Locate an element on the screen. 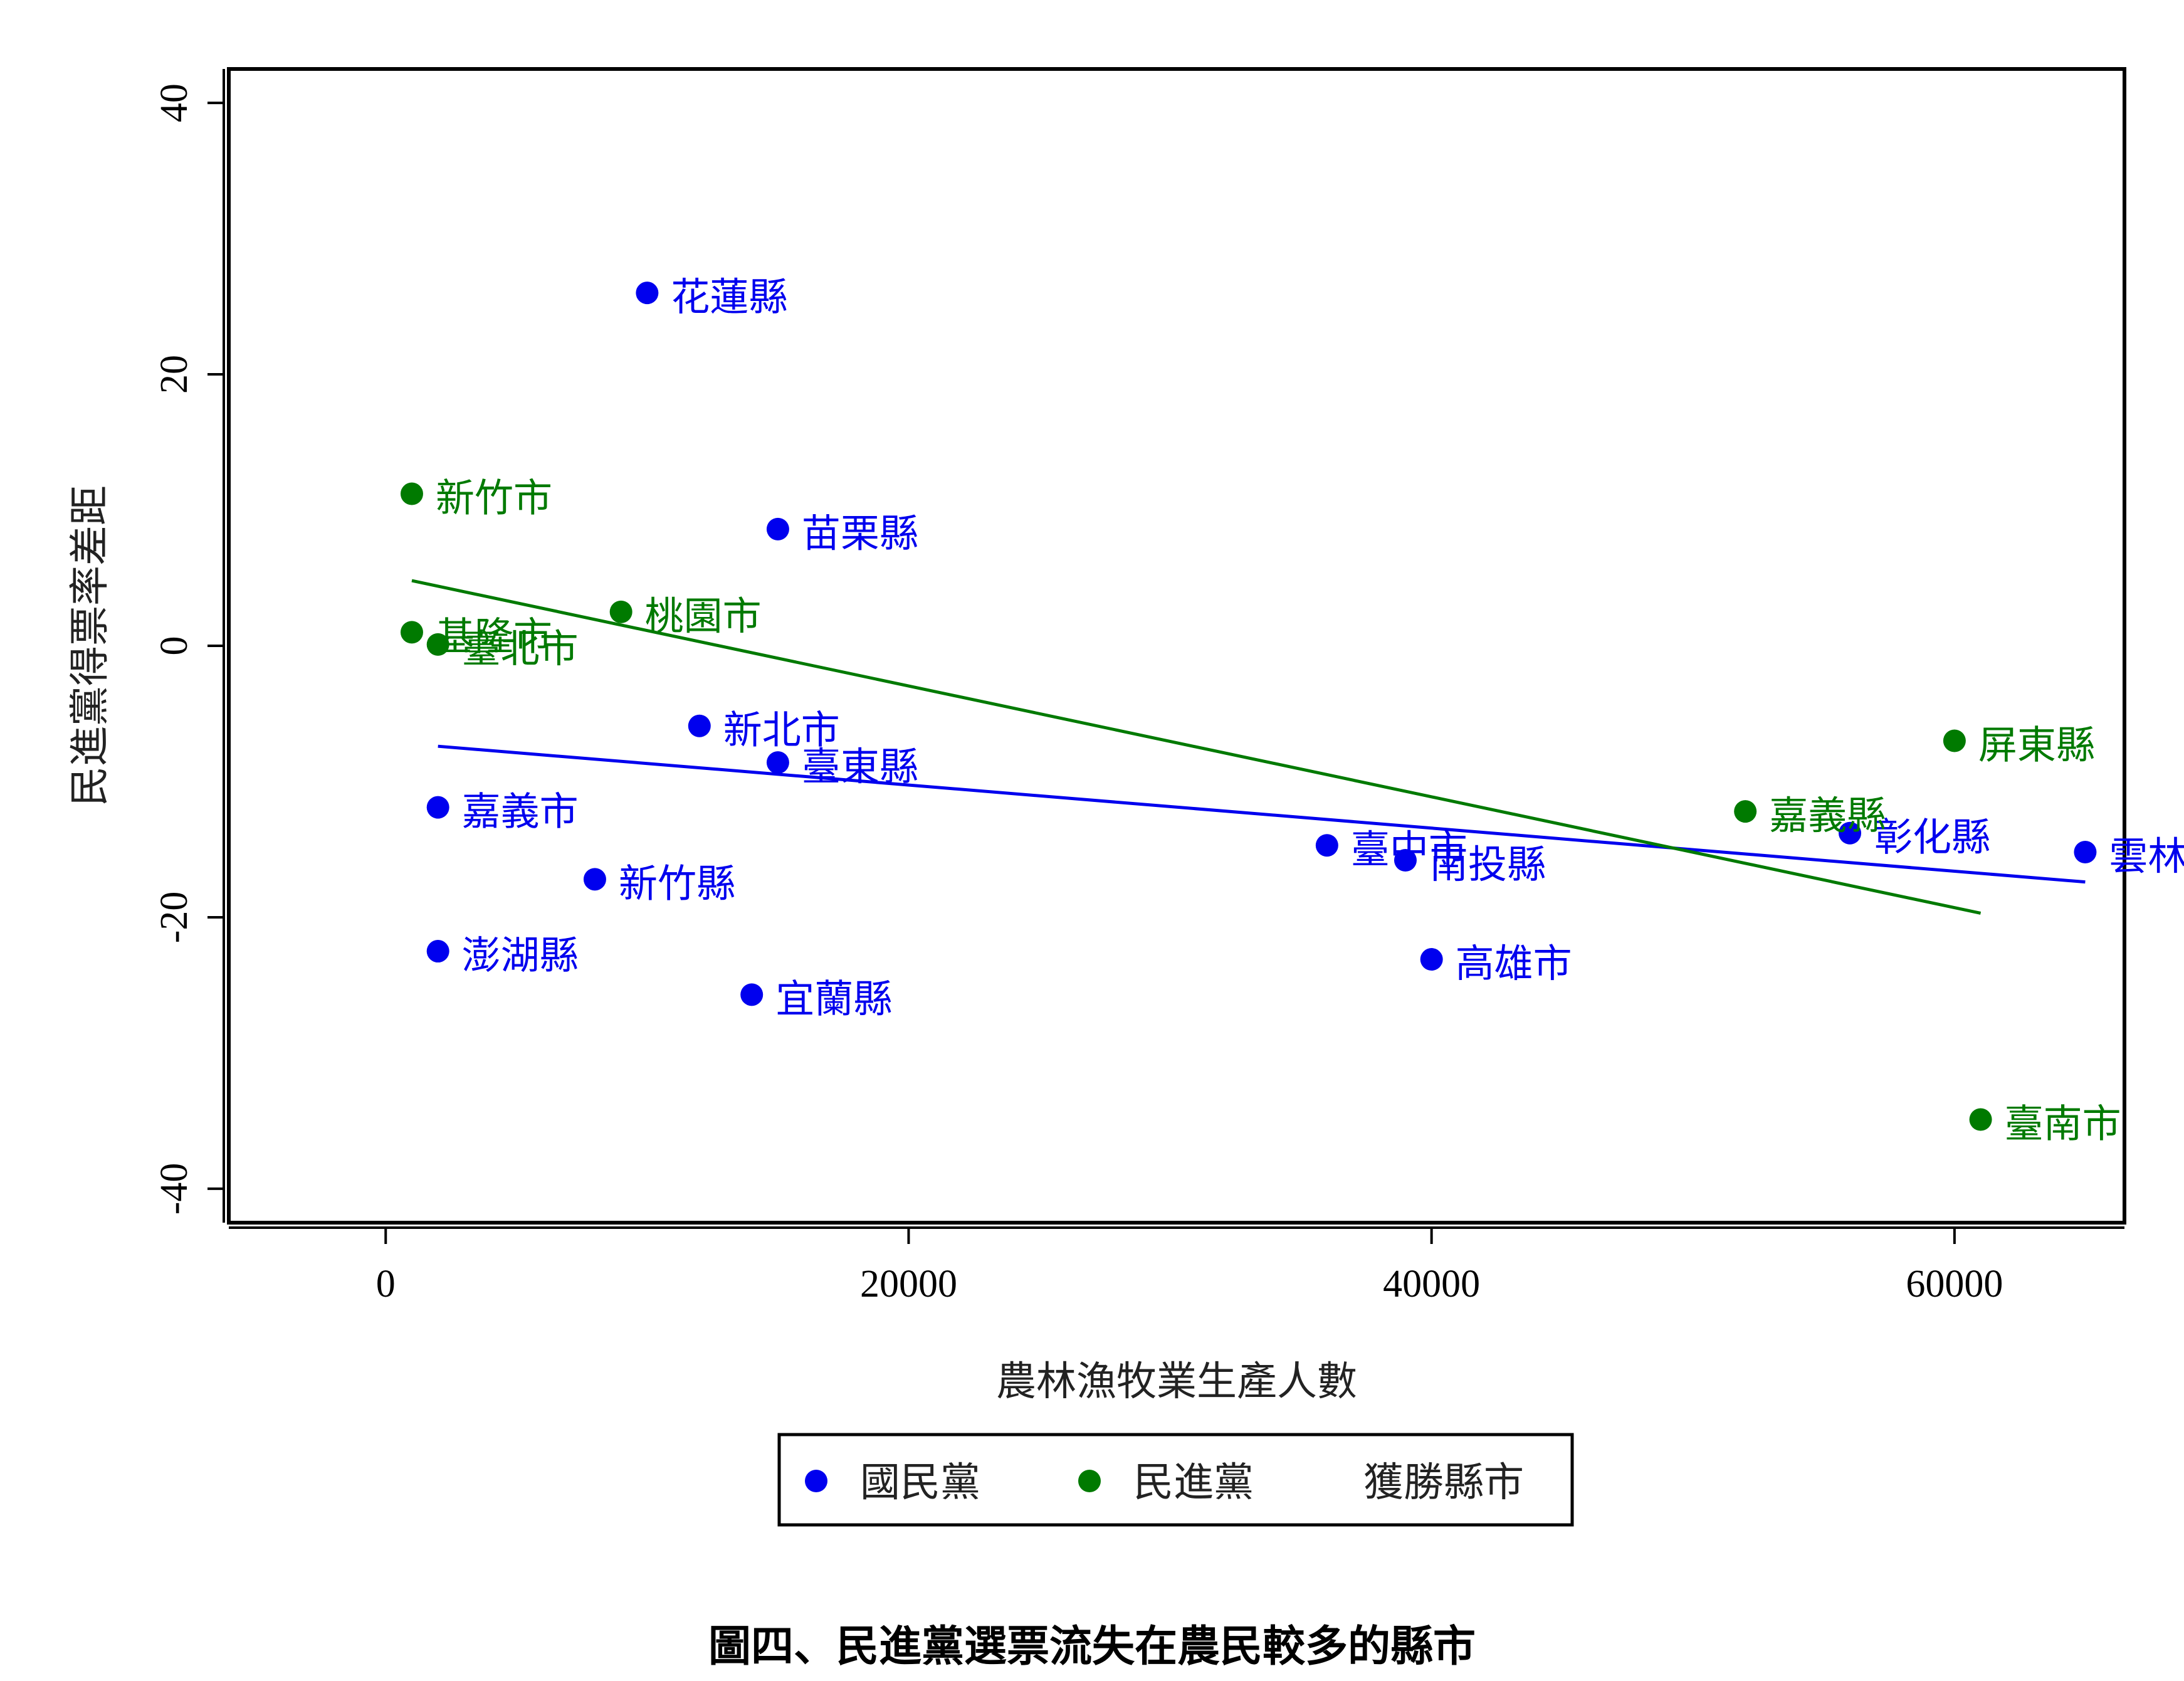 The height and width of the screenshot is (1681, 2184). kmt-point-label: 新北市 is located at coordinates (782, 730).